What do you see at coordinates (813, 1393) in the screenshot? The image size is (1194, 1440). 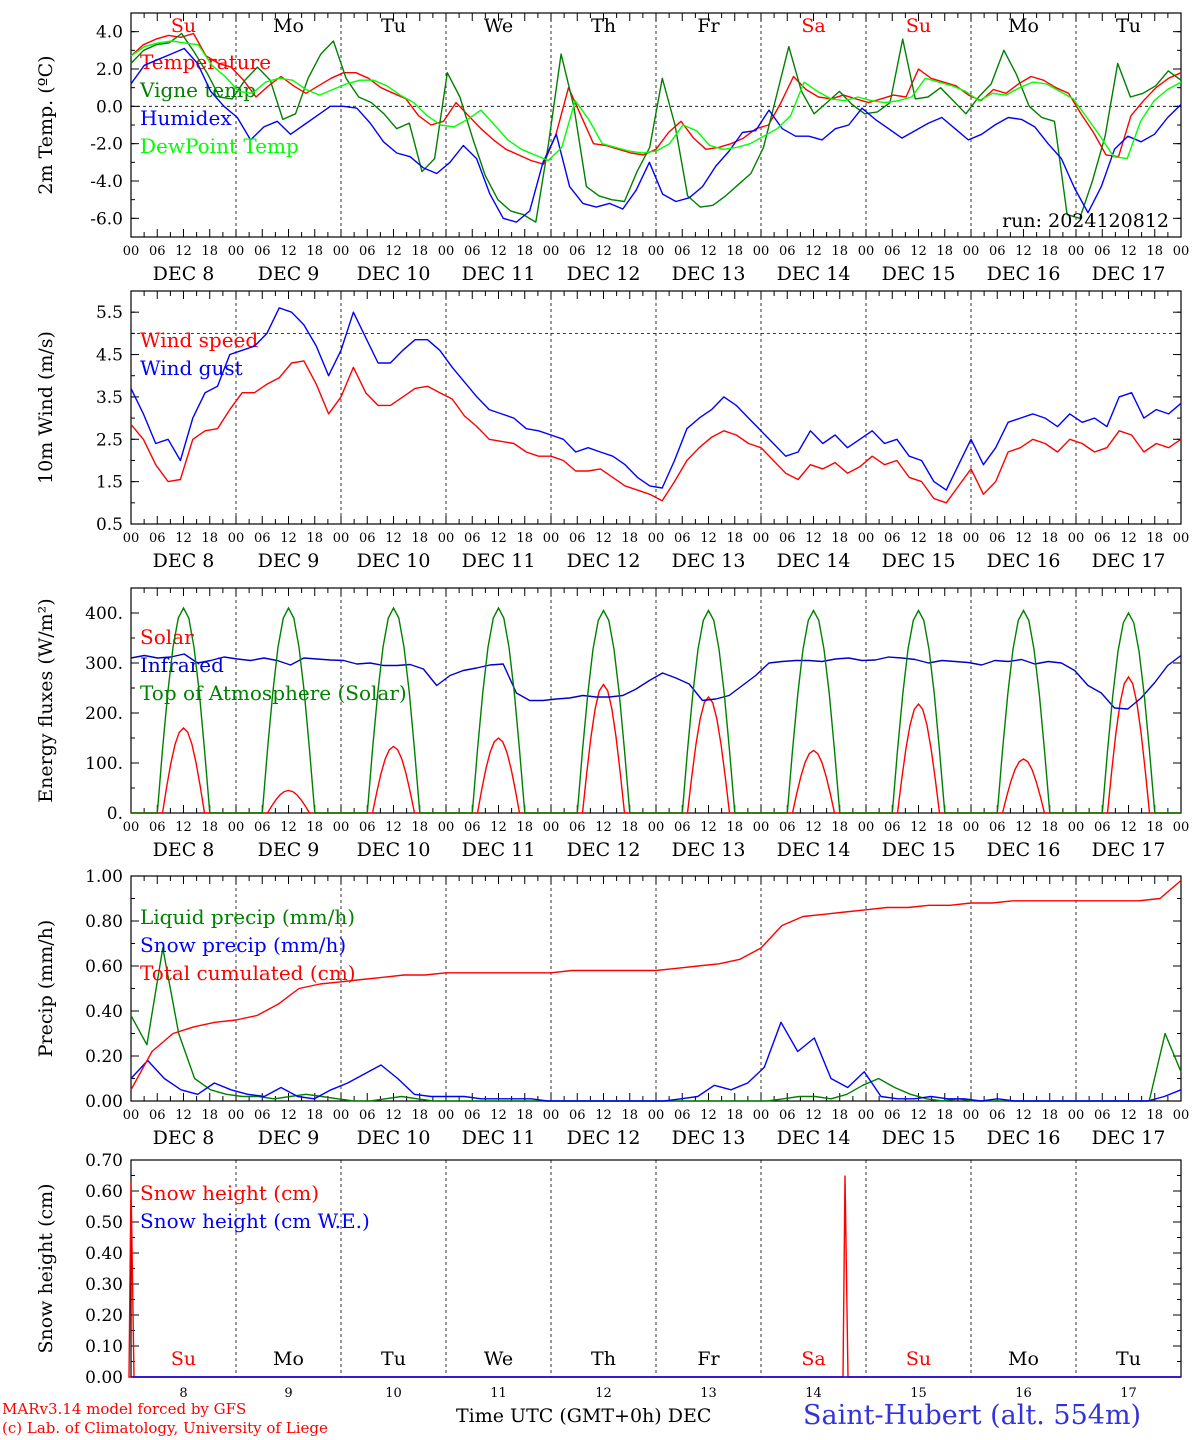 I see `day-number-label: 14` at bounding box center [813, 1393].